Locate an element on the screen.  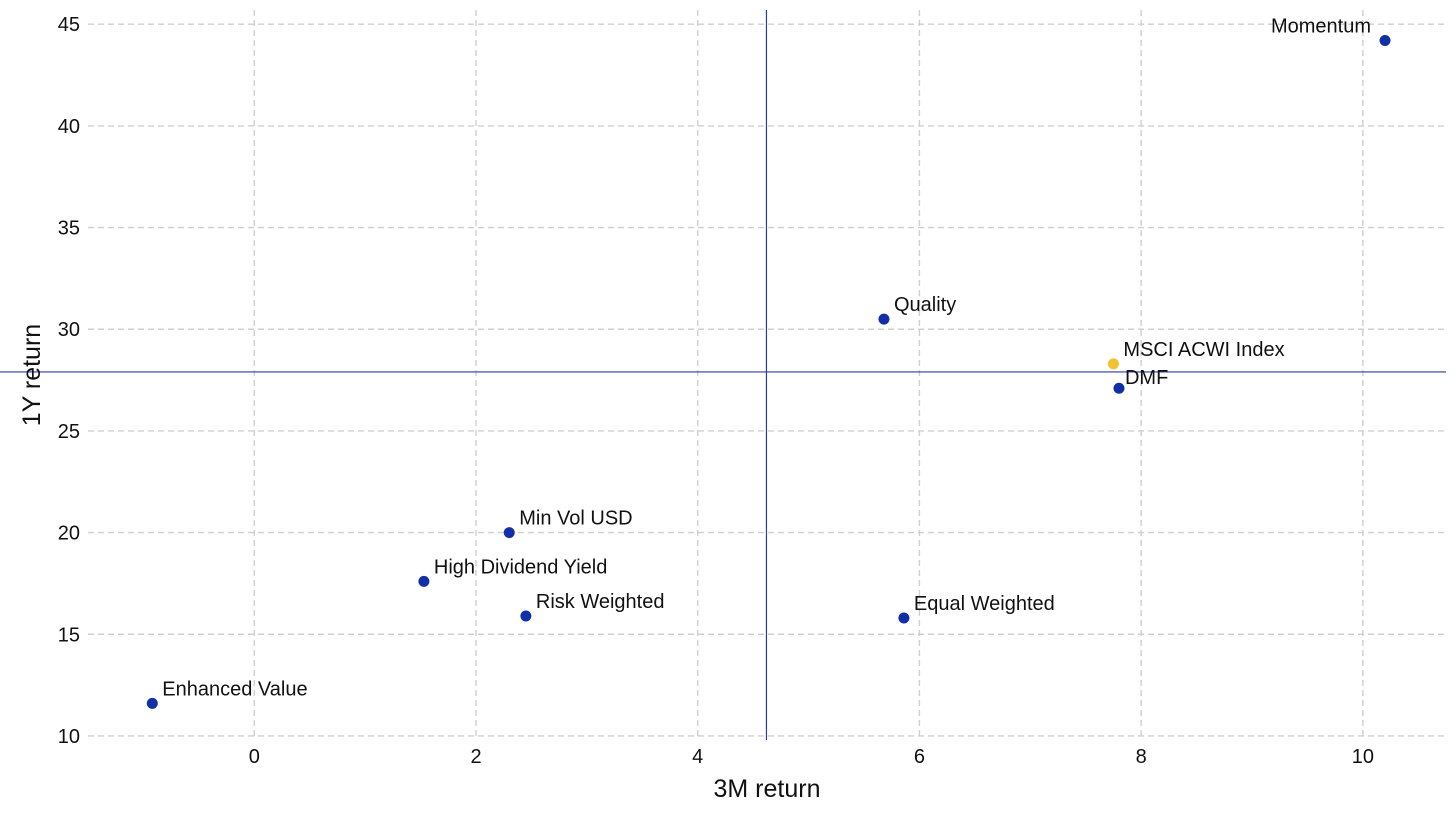
point-equal-weighted is located at coordinates (904, 618).